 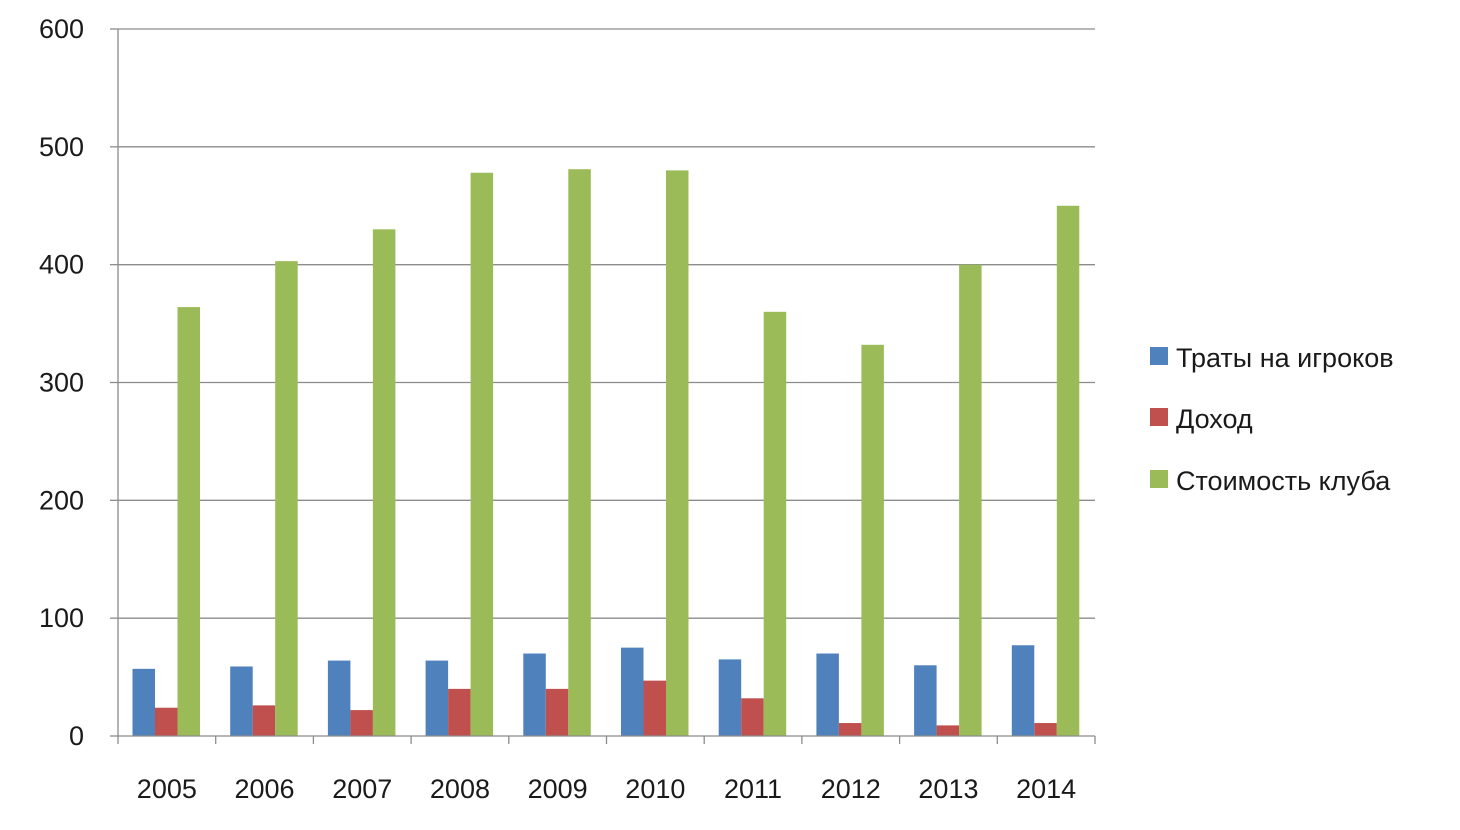 I want to click on bar-series-0-2009, so click(x=534, y=694).